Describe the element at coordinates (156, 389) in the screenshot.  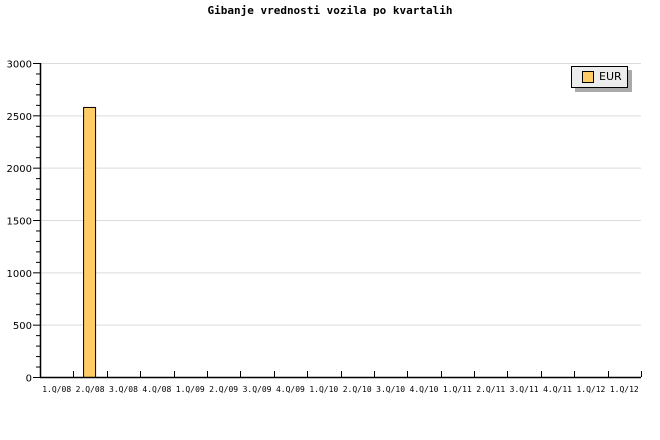
I see `x-tick-label: 4.Q/08` at that location.